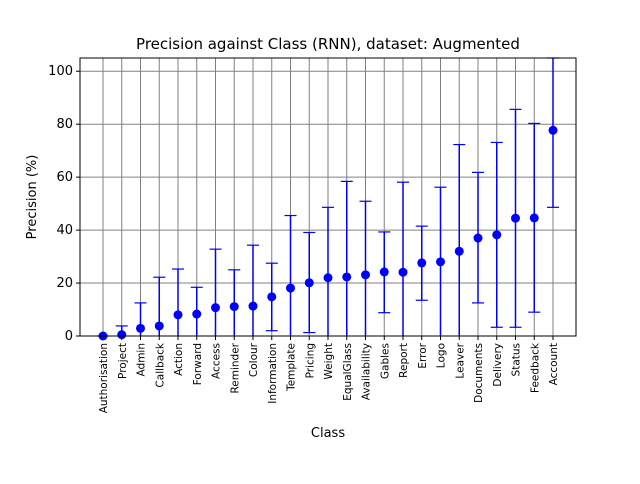  I want to click on y-tick-label: 80, so click(64, 124).